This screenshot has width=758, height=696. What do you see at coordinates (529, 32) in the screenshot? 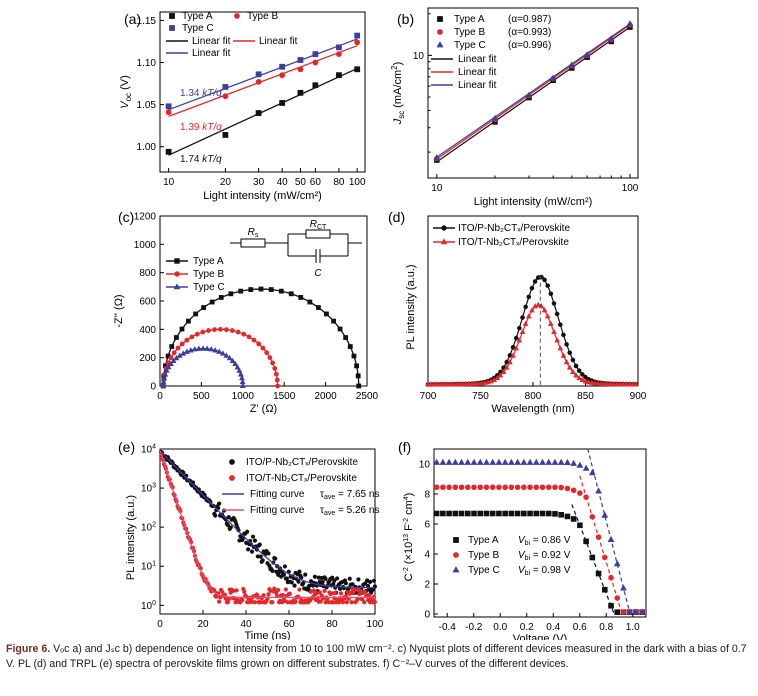
I see `legend-alpha: (α=0.993)` at bounding box center [529, 32].